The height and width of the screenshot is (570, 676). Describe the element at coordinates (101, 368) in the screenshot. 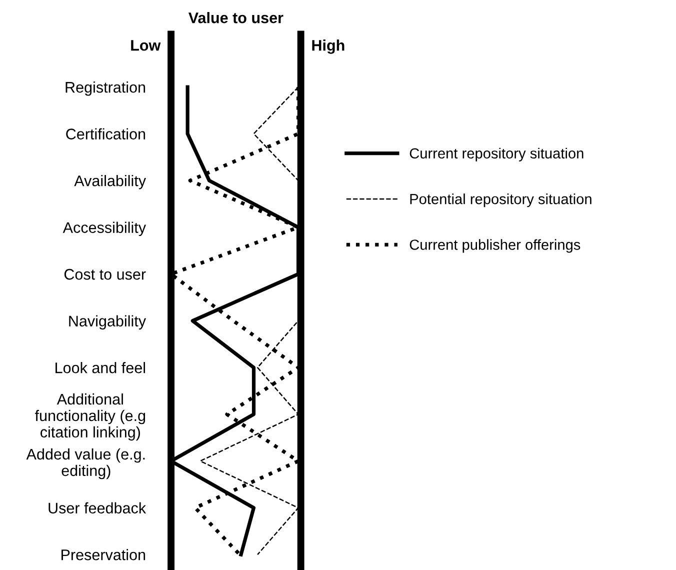

I see `y-tick-label: Look and feel` at that location.